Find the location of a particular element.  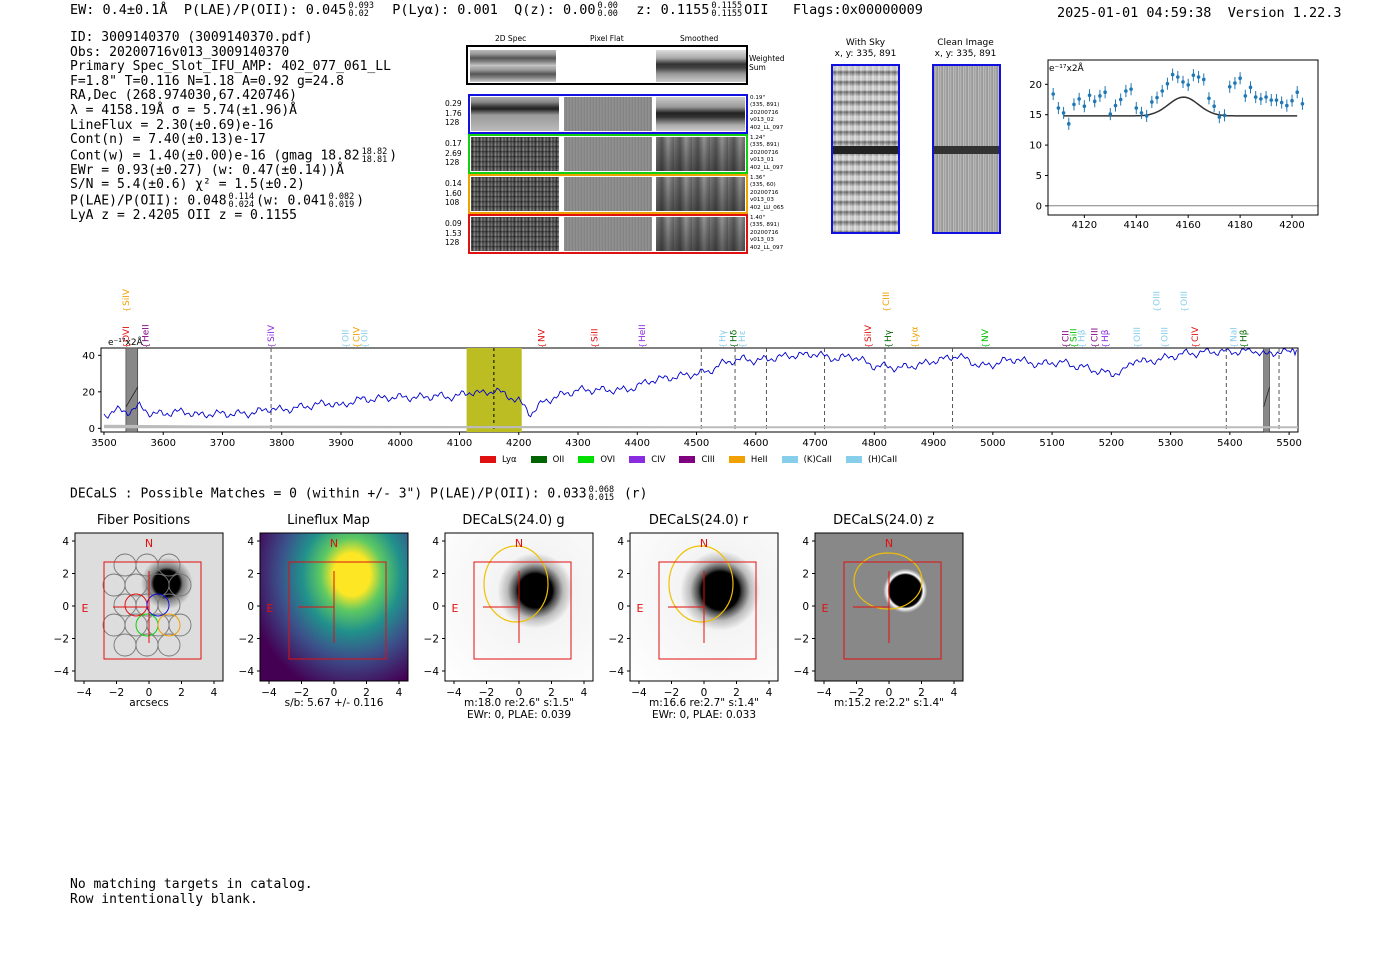

z-line: OII is located at coordinates (756, 10).